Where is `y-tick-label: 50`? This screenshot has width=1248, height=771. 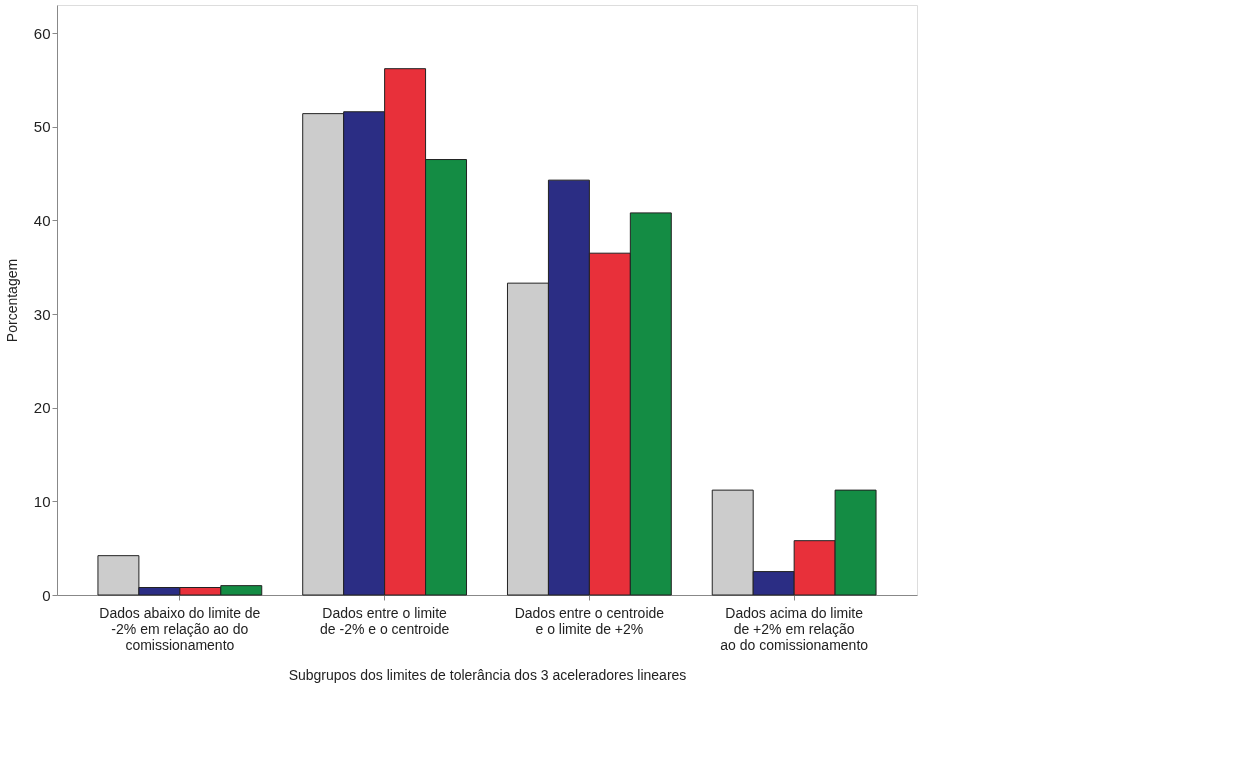
y-tick-label: 50 is located at coordinates (42, 127).